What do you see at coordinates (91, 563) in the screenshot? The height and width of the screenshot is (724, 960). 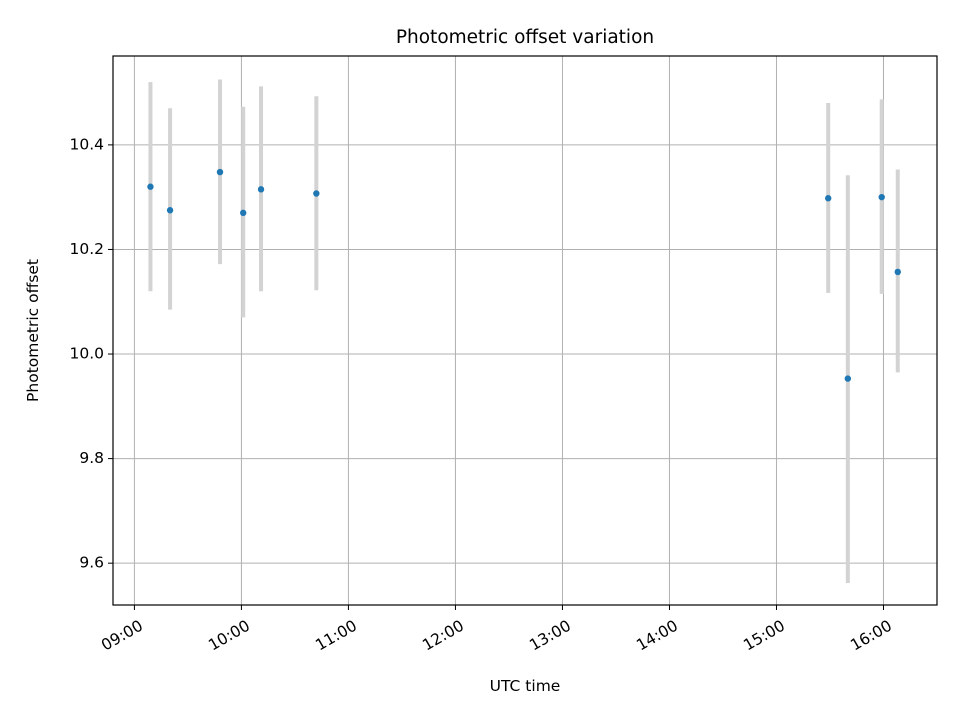 I see `y-tick-label: 9.6` at bounding box center [91, 563].